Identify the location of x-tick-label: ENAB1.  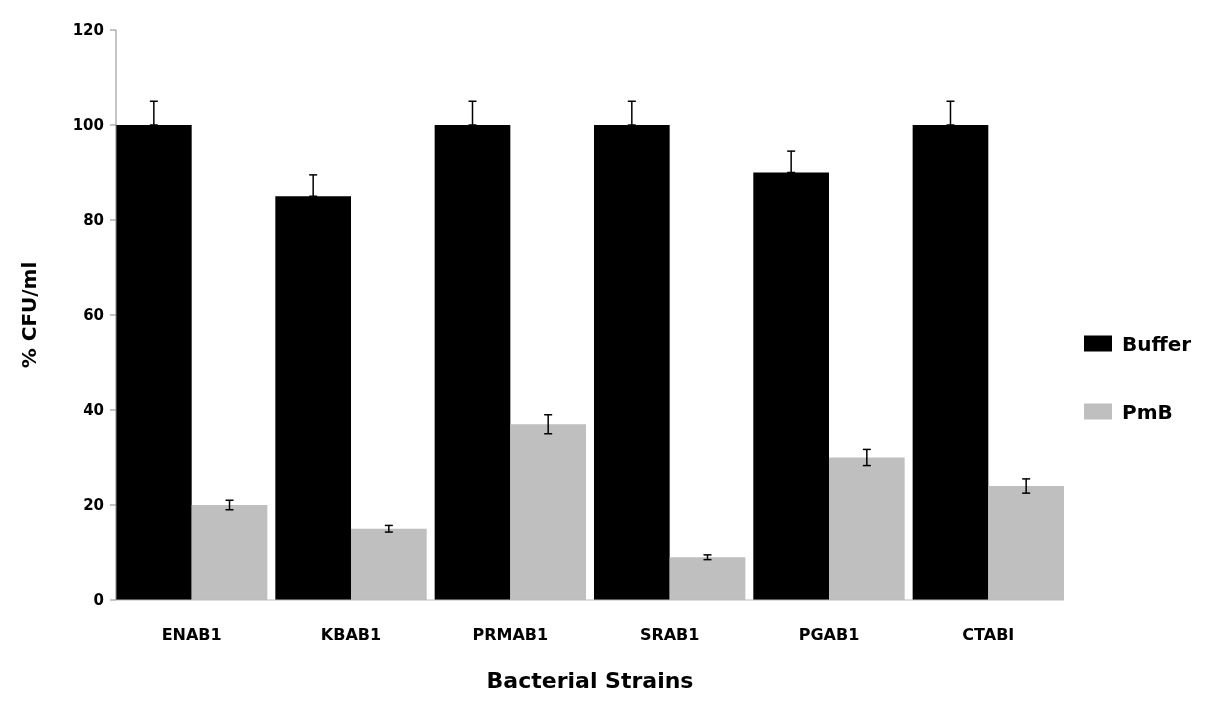
(191, 634).